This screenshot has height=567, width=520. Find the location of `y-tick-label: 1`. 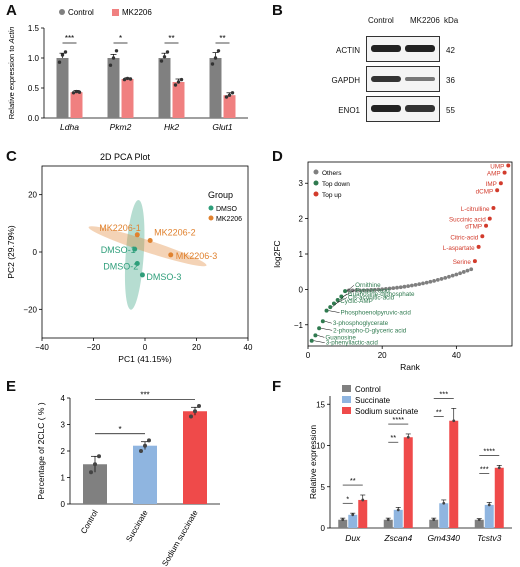

y-tick-label: 1 is located at coordinates (301, 254).